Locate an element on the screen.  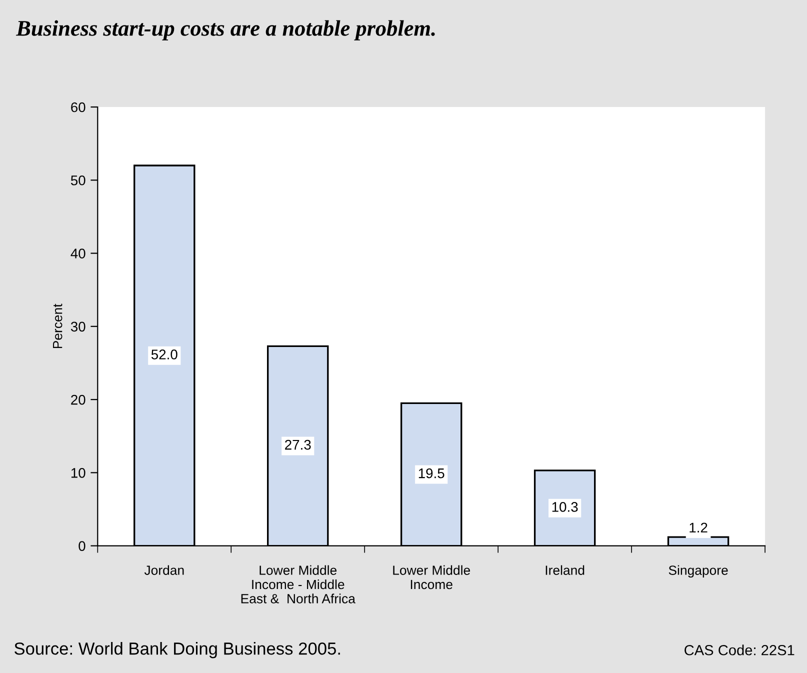
data-label: 19.5 is located at coordinates (431, 473).